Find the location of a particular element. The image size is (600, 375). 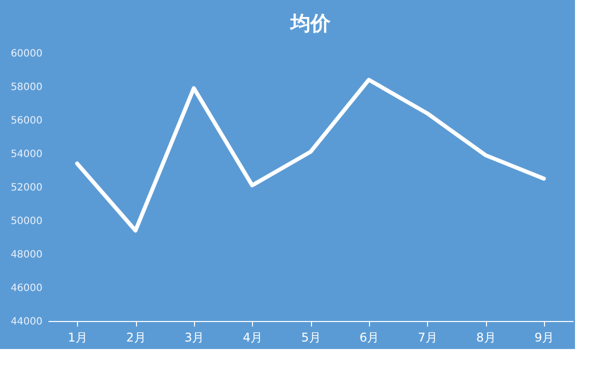

y-tick-label: 56000 is located at coordinates (26, 121).